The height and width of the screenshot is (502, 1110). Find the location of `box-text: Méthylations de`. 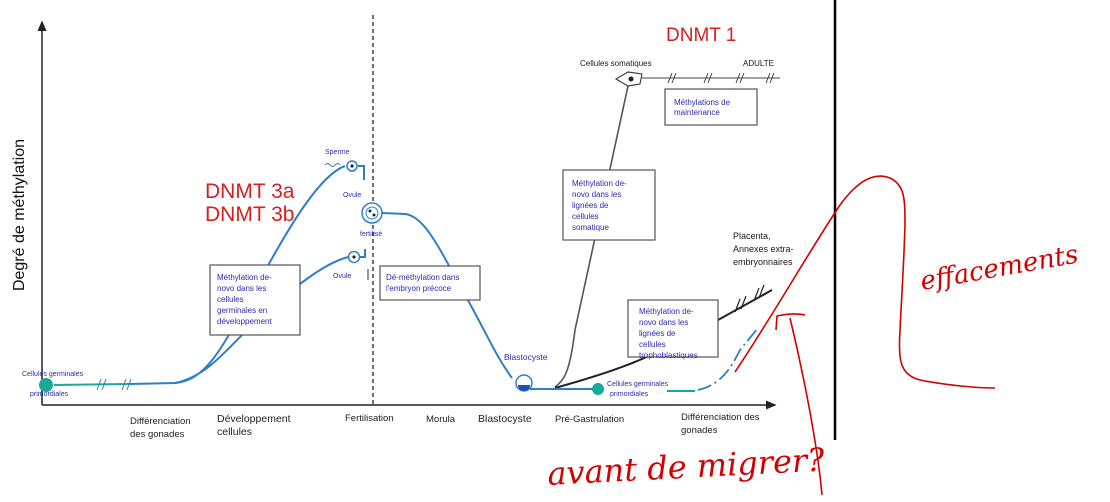

box-text: Méthylations de is located at coordinates (702, 102).